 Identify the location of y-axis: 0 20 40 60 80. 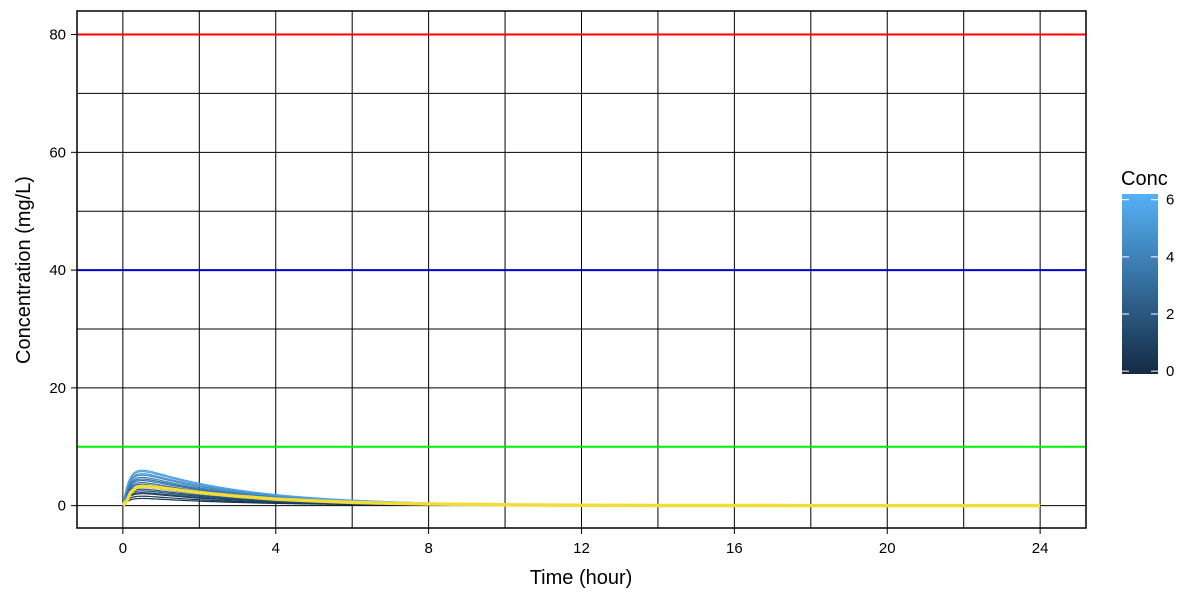
(63, 271).